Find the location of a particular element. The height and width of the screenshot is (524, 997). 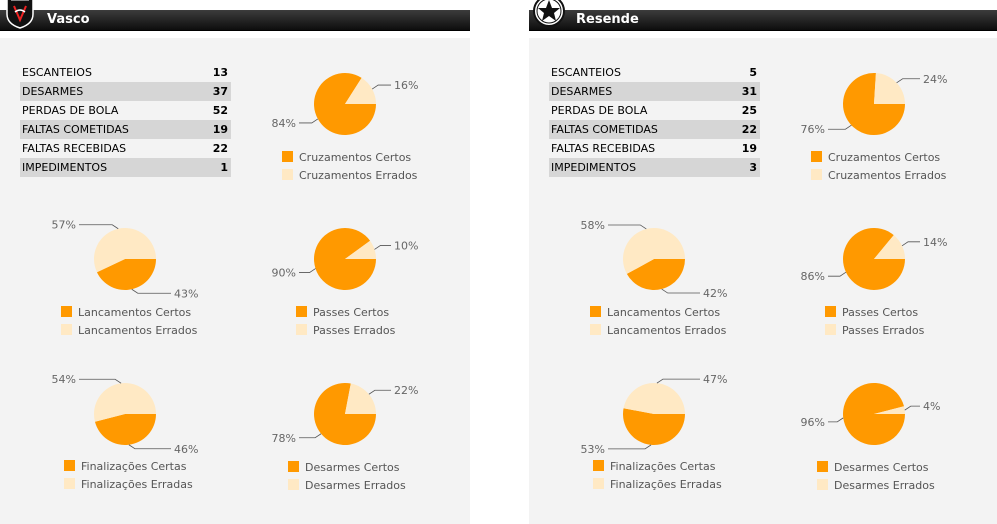

team-header: Vasco is located at coordinates (235, 20).